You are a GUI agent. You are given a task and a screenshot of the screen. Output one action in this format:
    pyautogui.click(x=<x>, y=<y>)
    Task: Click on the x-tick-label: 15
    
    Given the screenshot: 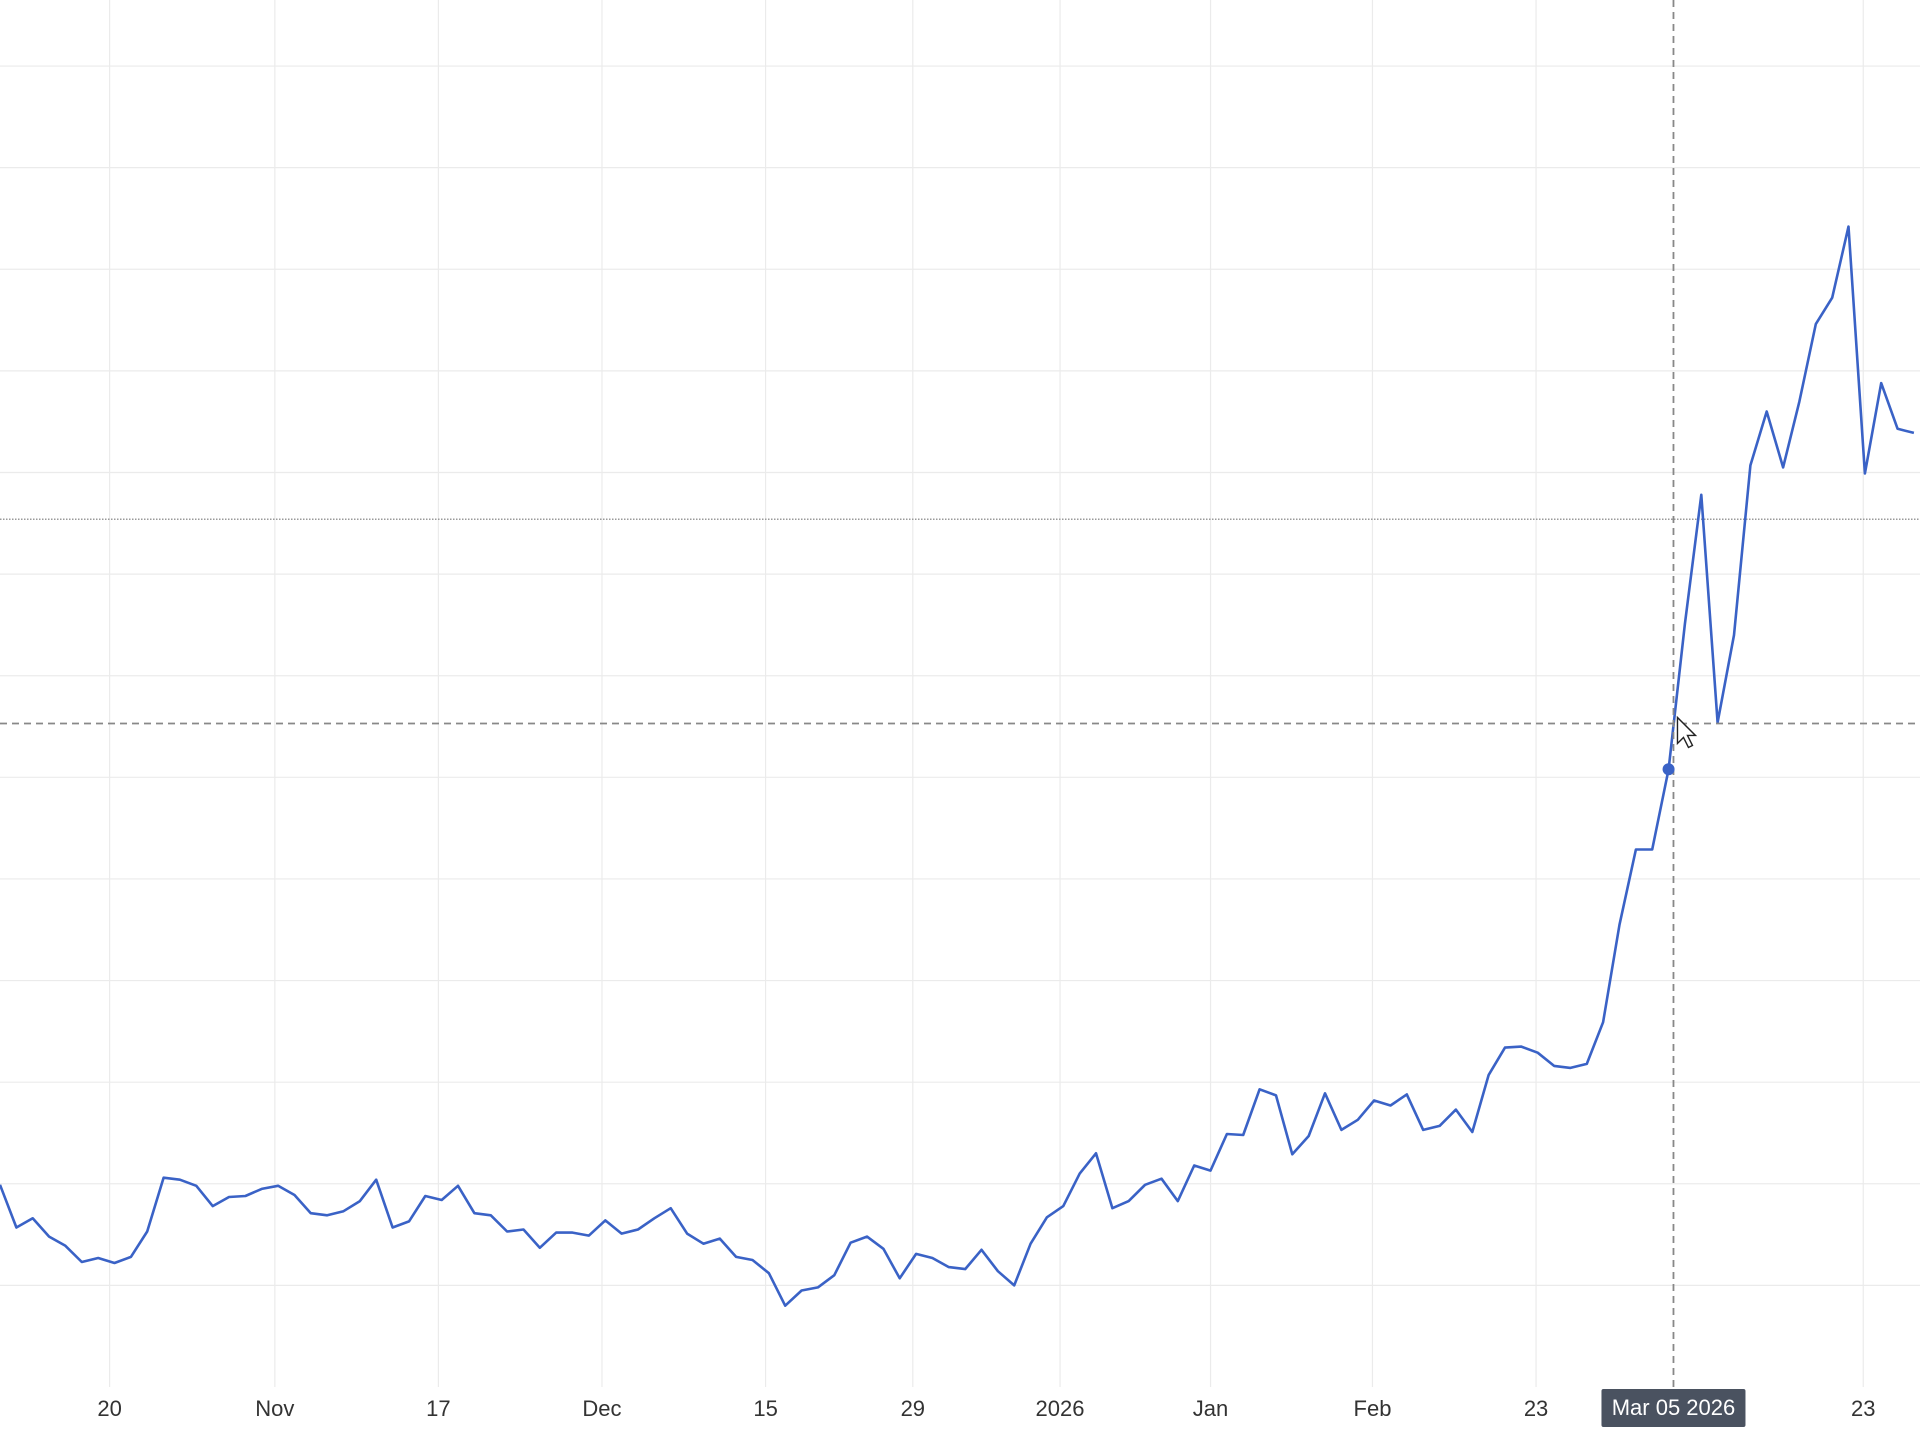 What is the action you would take?
    pyautogui.click(x=765, y=1408)
    